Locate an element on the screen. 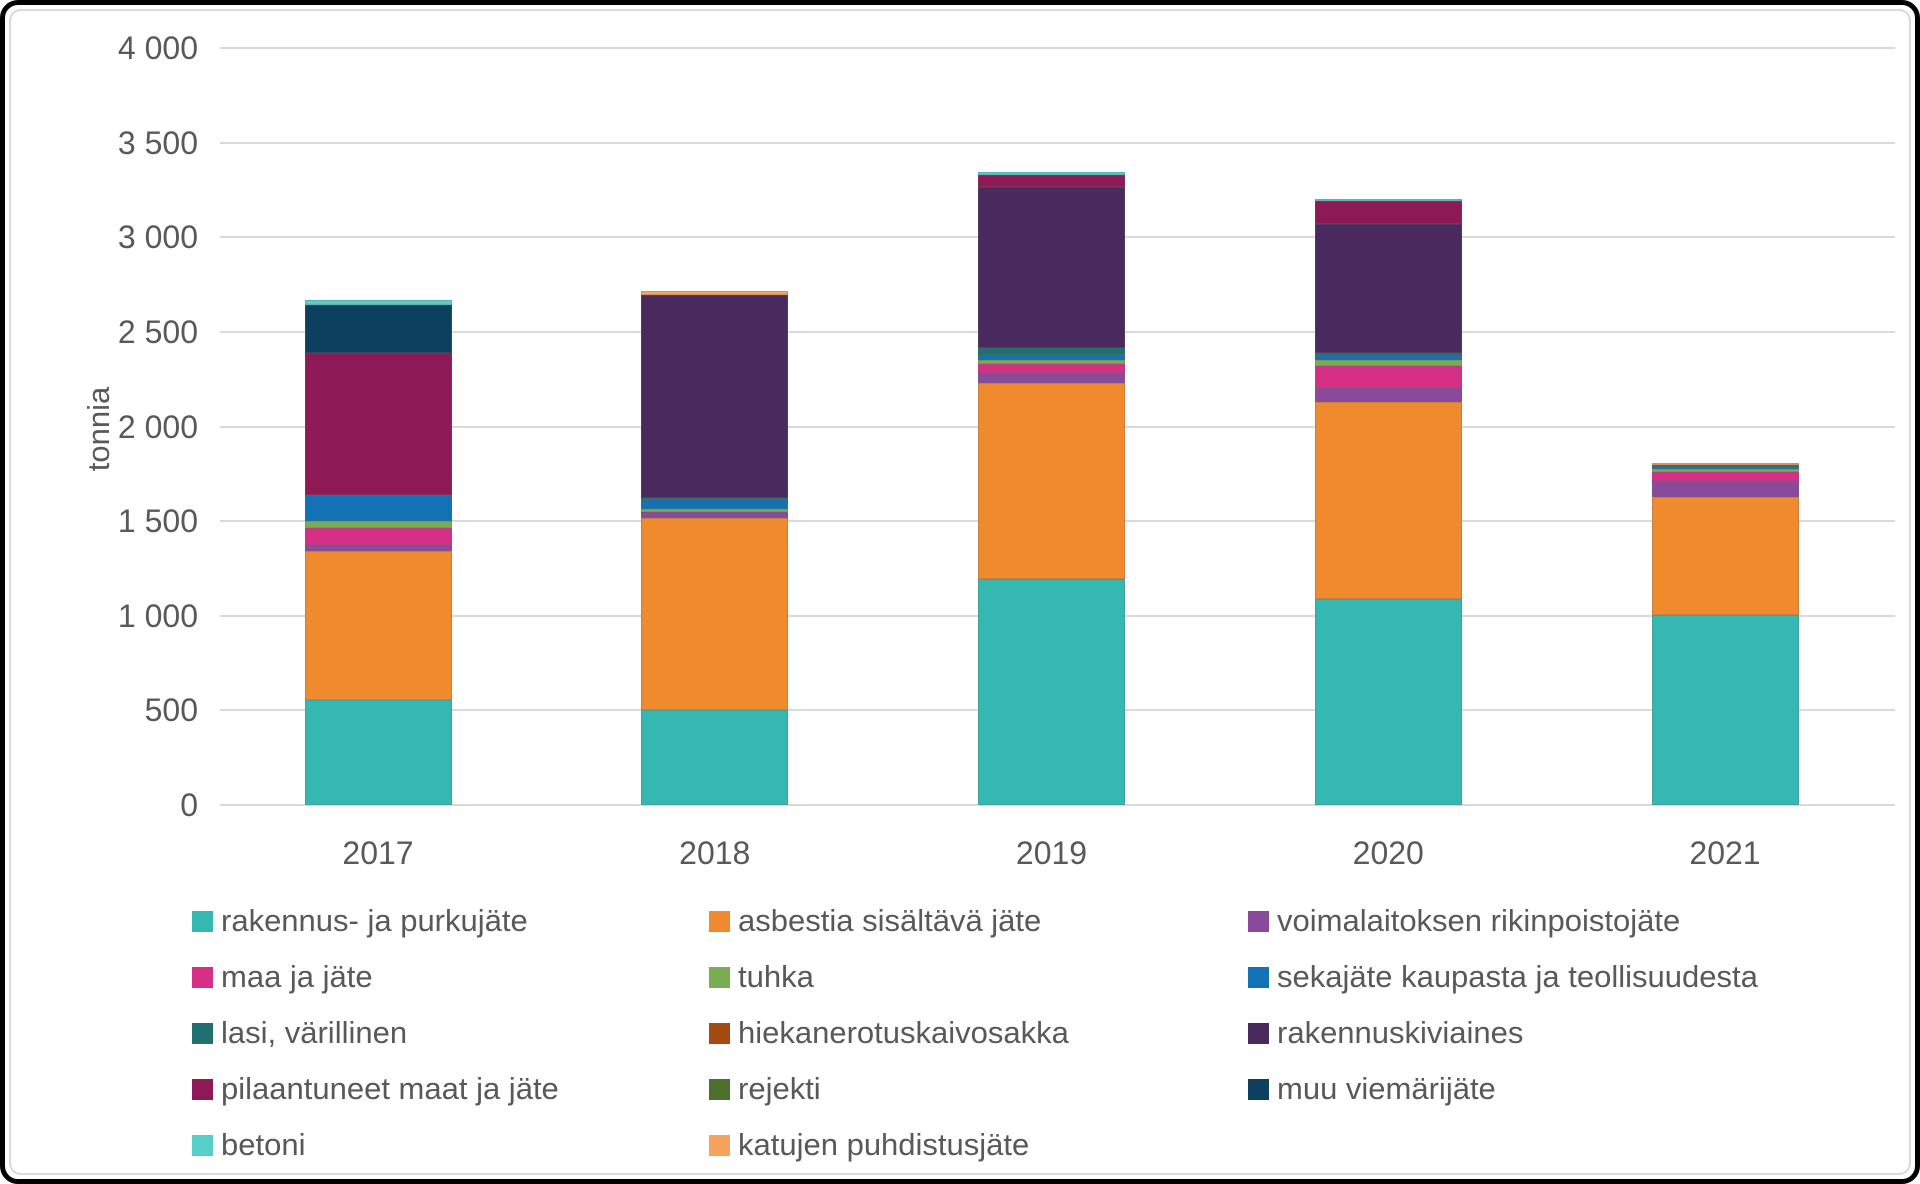 The height and width of the screenshot is (1184, 1920). legend-item: hiekanerotuskaivosakka is located at coordinates (978, 1033).